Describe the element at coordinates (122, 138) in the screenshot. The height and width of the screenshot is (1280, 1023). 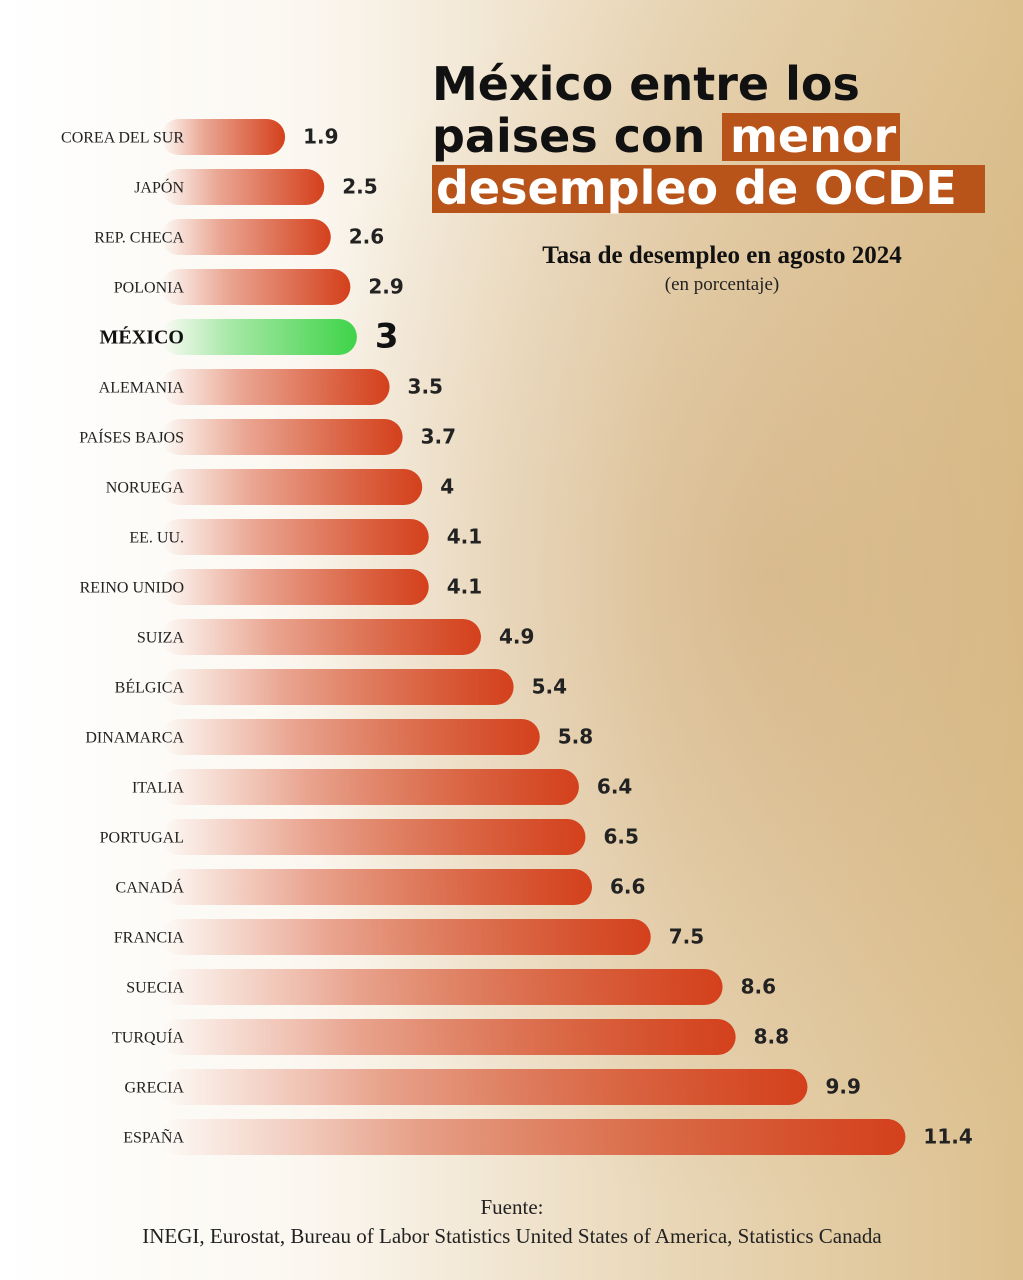
I see `category-label: COREA DEL SUR` at that location.